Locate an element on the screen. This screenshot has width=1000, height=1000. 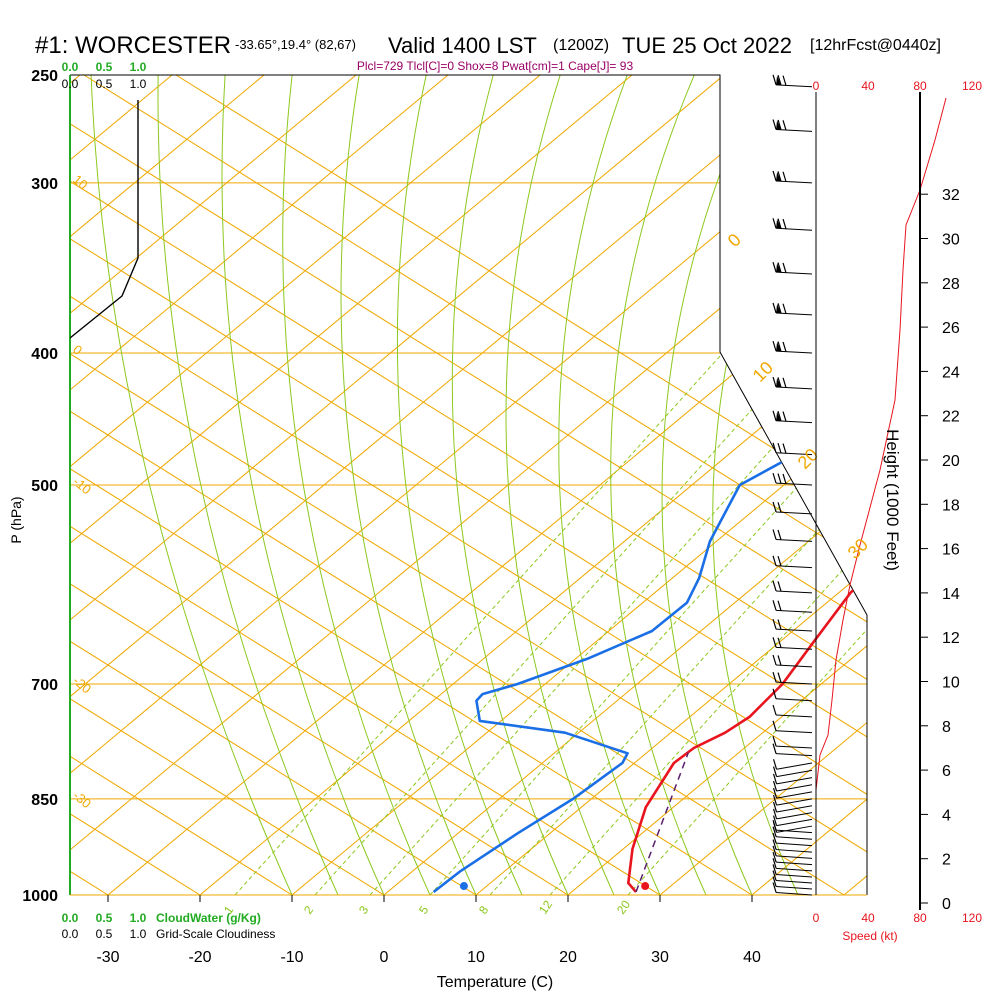
height-tick-label: 28 is located at coordinates (951, 284).